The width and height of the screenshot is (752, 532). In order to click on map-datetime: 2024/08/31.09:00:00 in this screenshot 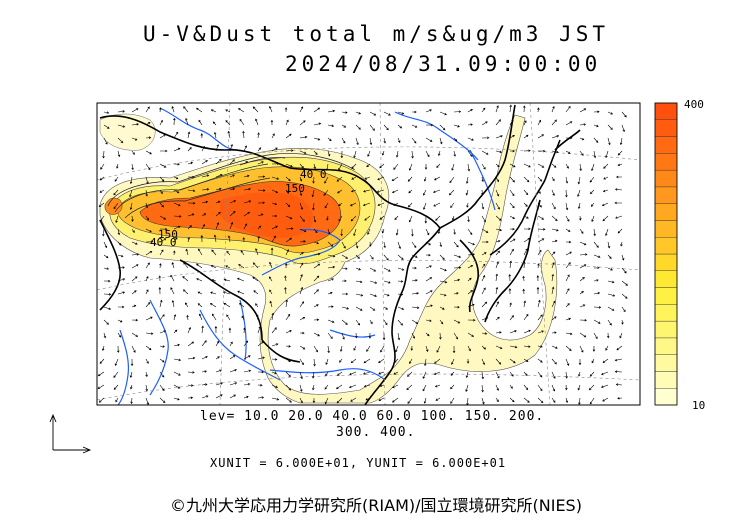, I will do `click(443, 64)`.